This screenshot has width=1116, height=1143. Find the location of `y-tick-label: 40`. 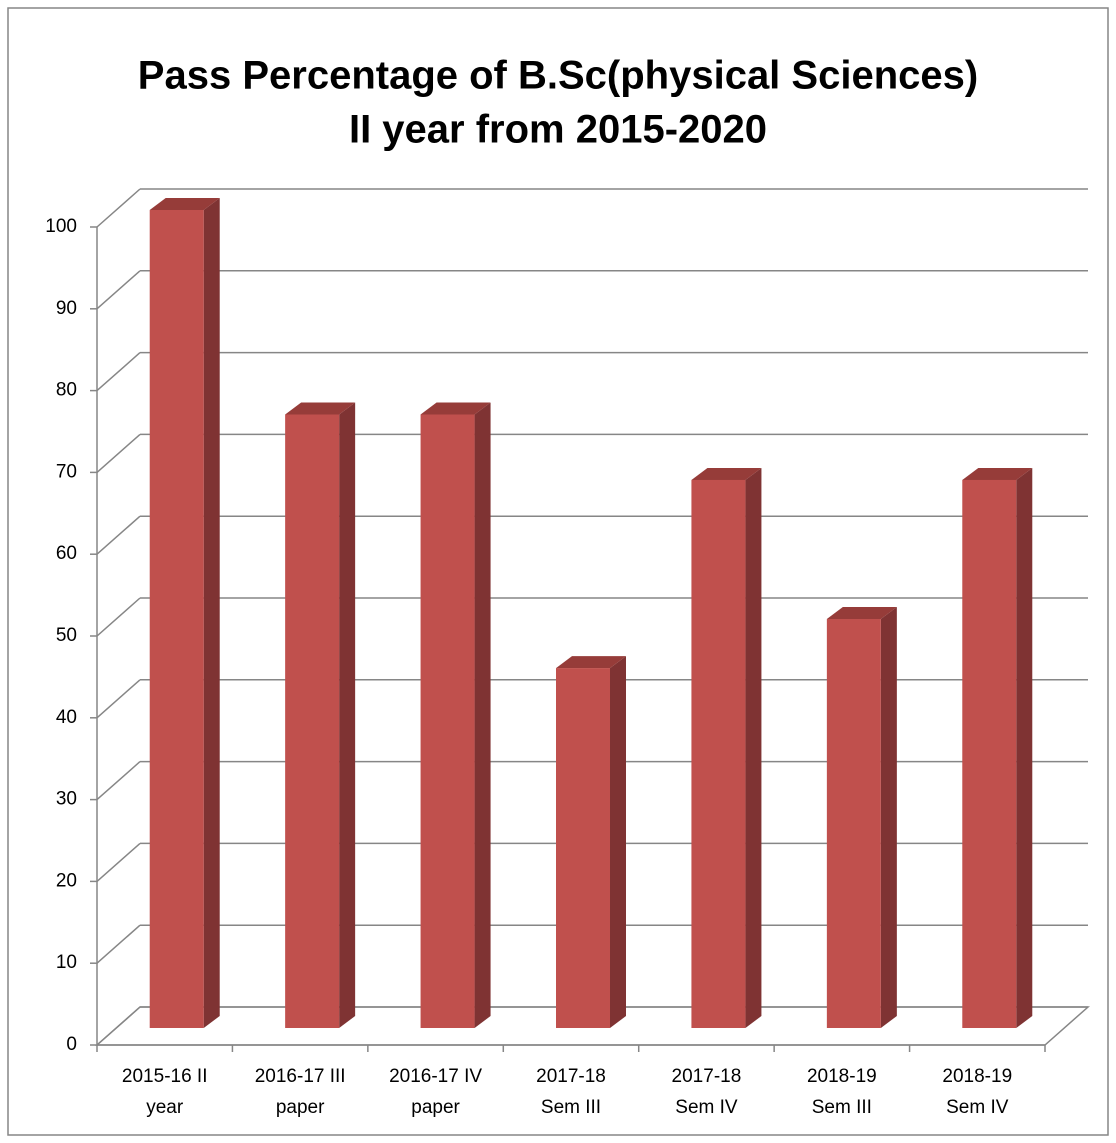

y-tick-label: 40 is located at coordinates (66, 717).